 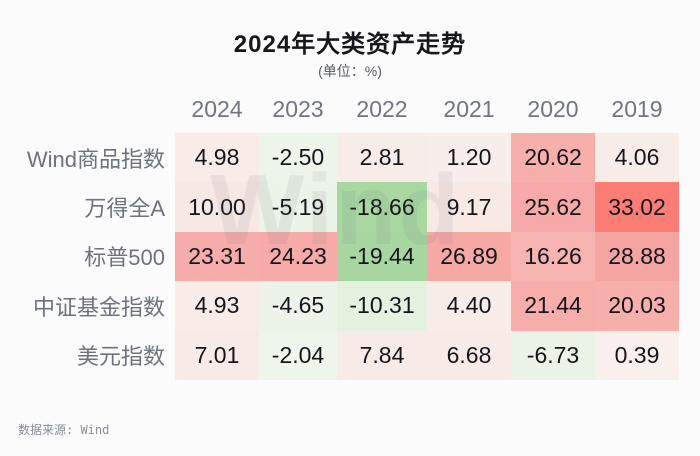 What do you see at coordinates (98, 307) in the screenshot?
I see `row-label-csi-fund-index: 中证基金指数` at bounding box center [98, 307].